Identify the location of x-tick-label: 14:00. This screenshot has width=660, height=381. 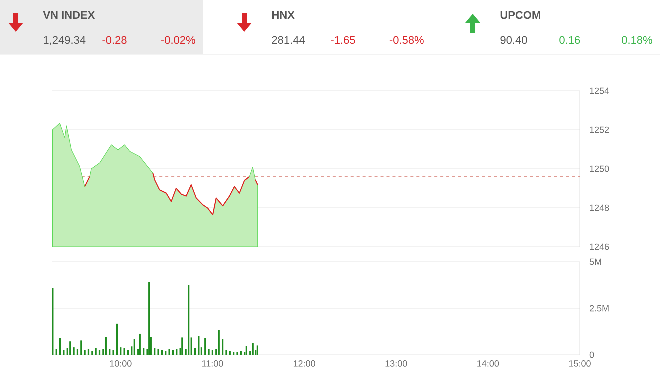
(489, 363).